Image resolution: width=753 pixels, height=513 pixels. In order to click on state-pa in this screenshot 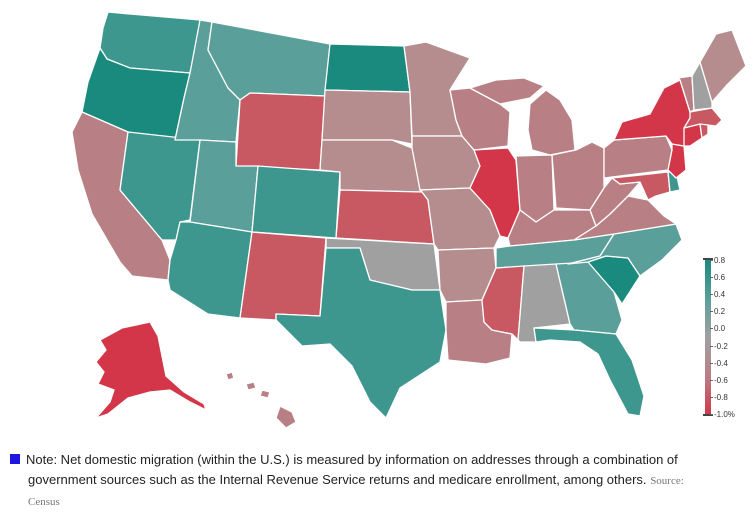, I will do `click(638, 157)`.